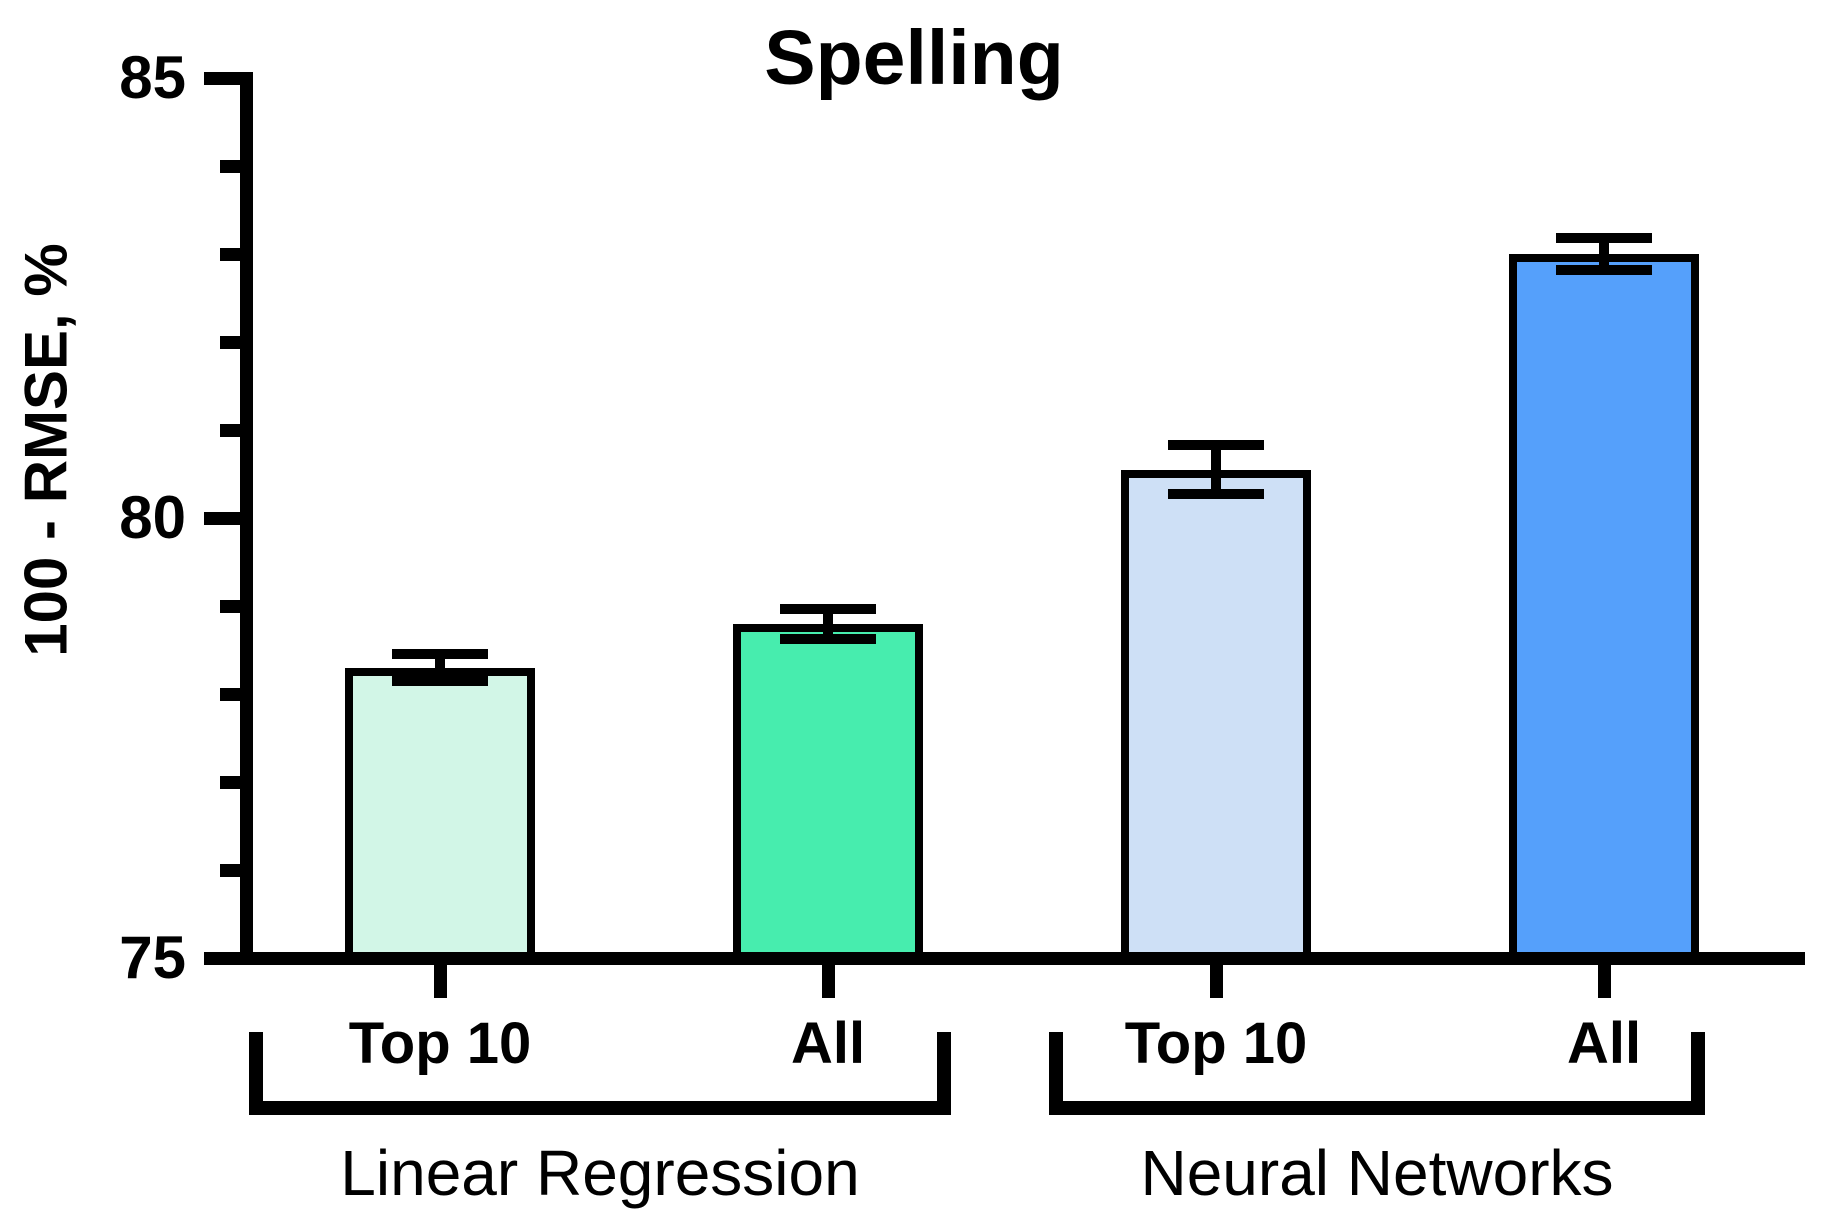  I want to click on x-axis-line, so click(1022, 958).